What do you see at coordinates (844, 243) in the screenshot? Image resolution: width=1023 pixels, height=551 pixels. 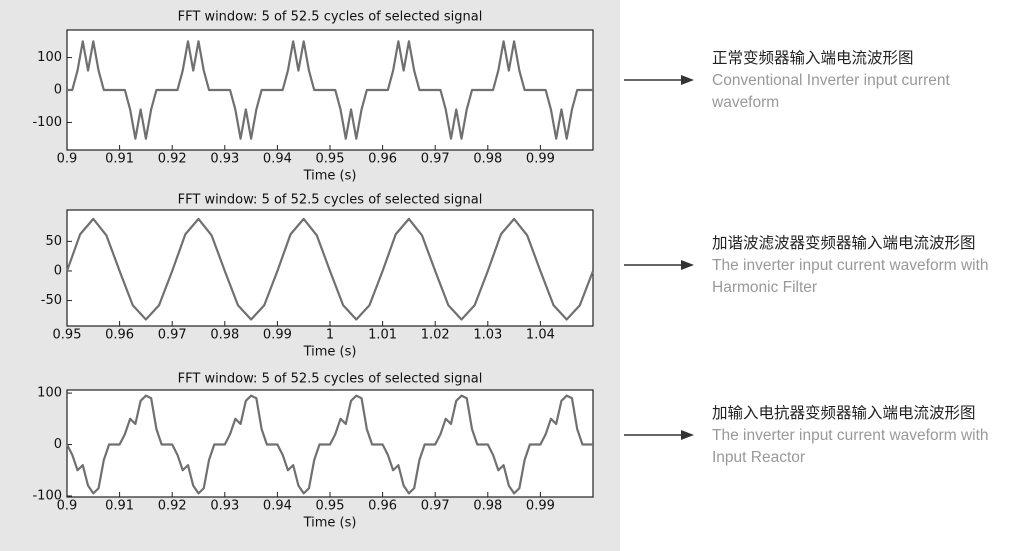 I see `caption-chinese: 加谐波滤波器变频器输入端电流波形图` at bounding box center [844, 243].